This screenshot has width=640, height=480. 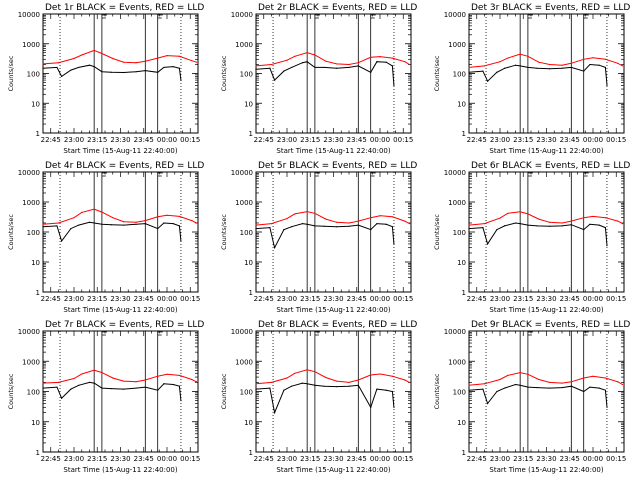 What do you see at coordinates (337, 166) in the screenshot?
I see `panel-title: Det 5r BLACK = Events, RED = LLD` at bounding box center [337, 166].